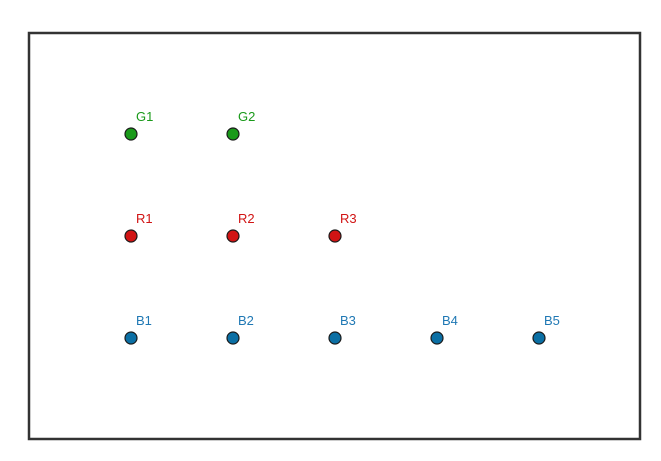 The height and width of the screenshot is (461, 661). I want to click on blue-group: B1 B2 B3 B4 B5, so click(342, 329).